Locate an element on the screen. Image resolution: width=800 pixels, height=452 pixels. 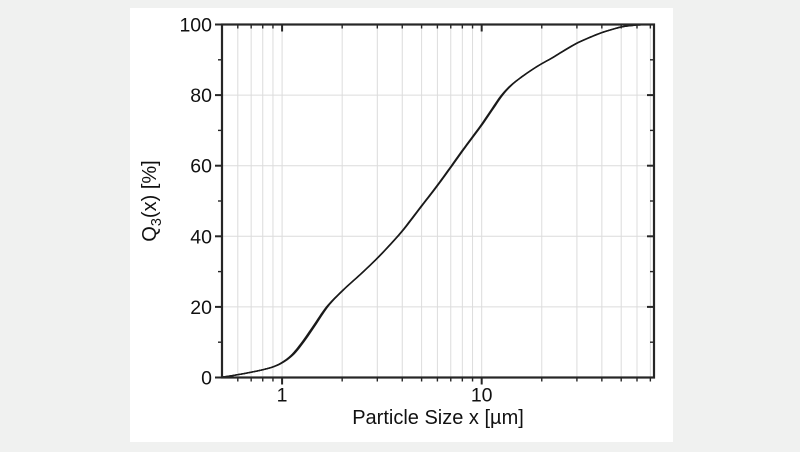
y-tick-label: 60 is located at coordinates (201, 167).